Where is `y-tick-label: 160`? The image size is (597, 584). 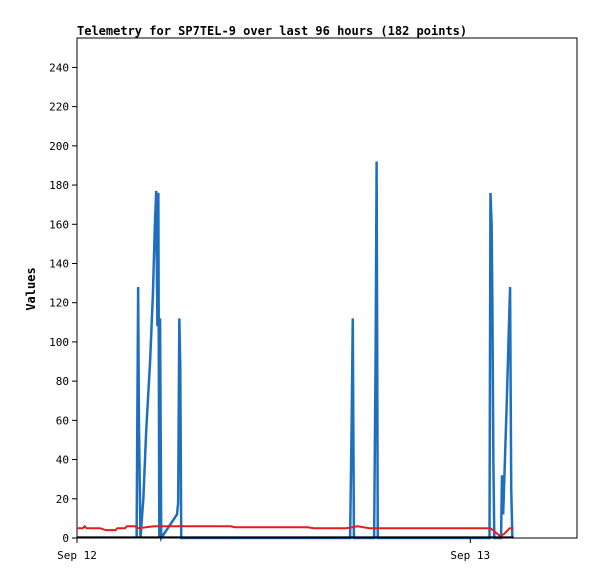
y-tick-label: 160 is located at coordinates (59, 224).